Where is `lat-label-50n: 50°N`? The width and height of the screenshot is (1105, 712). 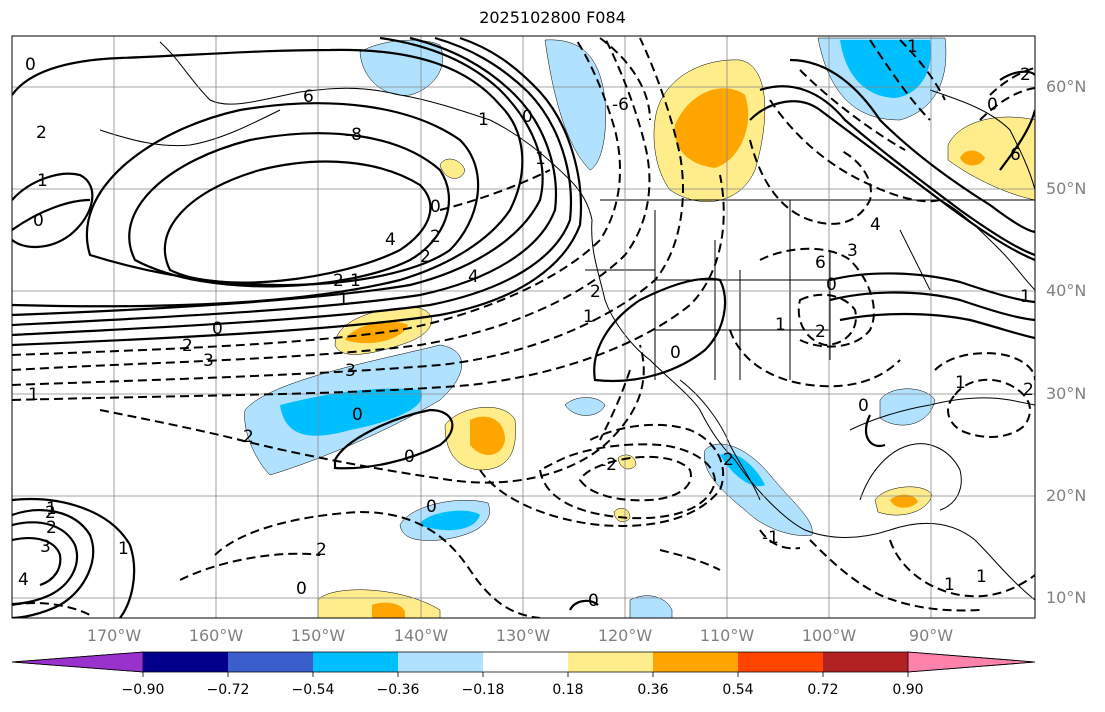
lat-label-50n: 50°N is located at coordinates (1066, 188).